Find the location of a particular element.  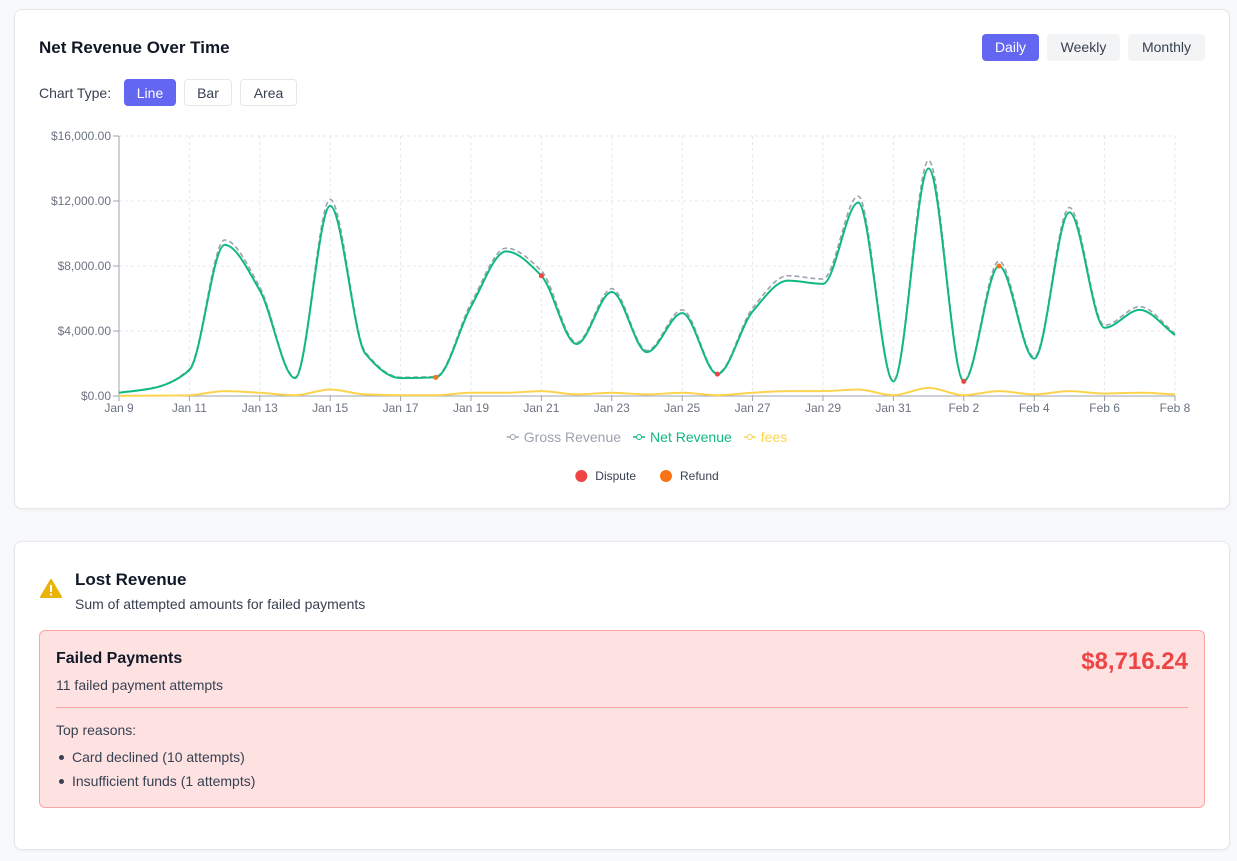

y-tick-label: $8,000.00 is located at coordinates (85, 266).